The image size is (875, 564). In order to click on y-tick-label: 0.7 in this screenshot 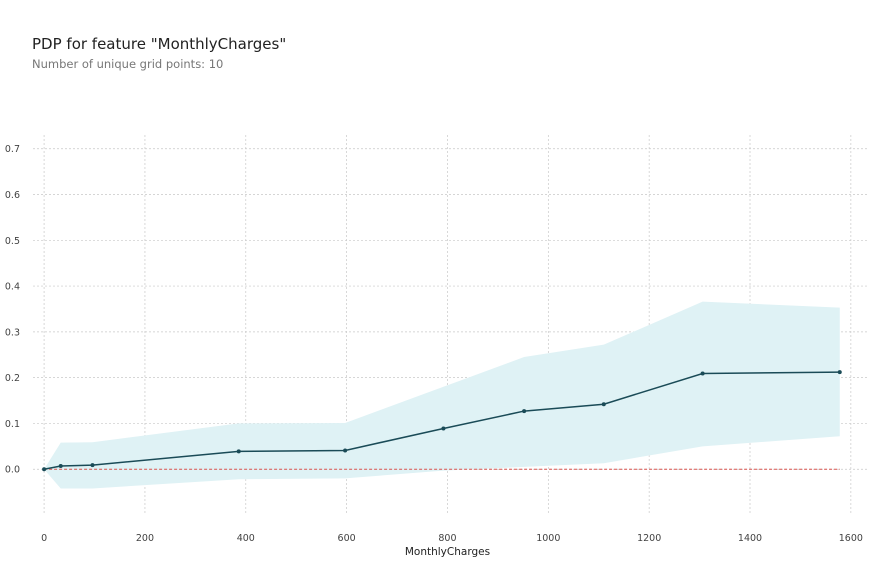, I will do `click(12, 149)`.